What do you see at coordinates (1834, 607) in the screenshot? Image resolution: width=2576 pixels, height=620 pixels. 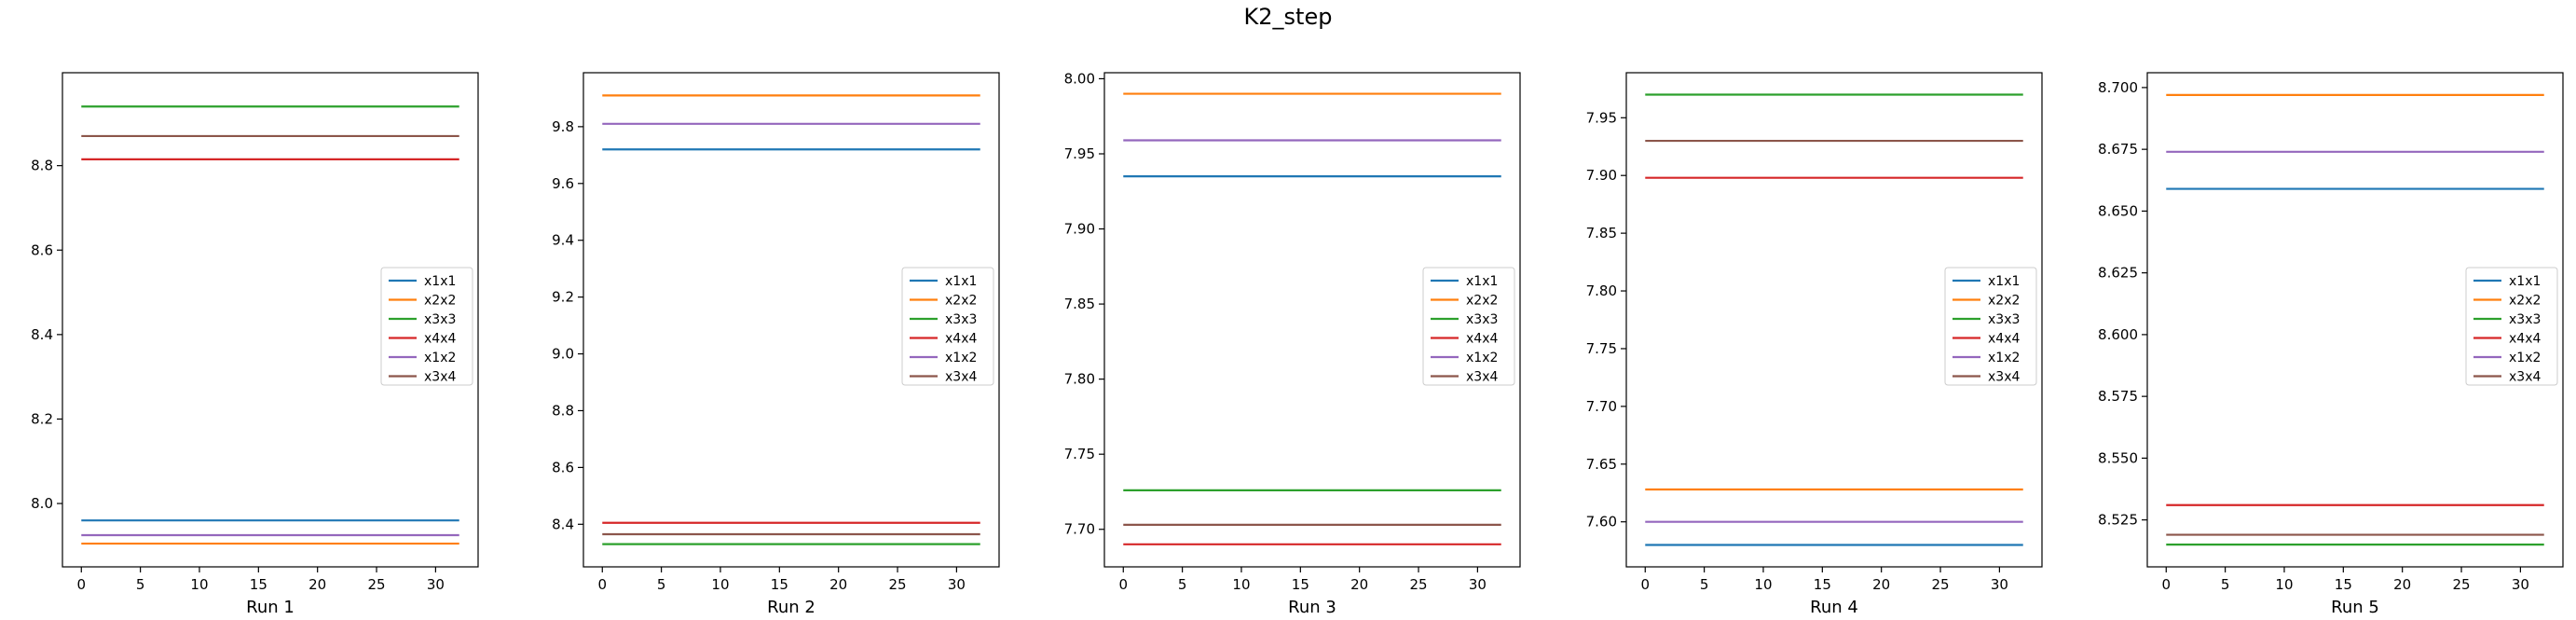 I see `x-axis-label: Run 4` at bounding box center [1834, 607].